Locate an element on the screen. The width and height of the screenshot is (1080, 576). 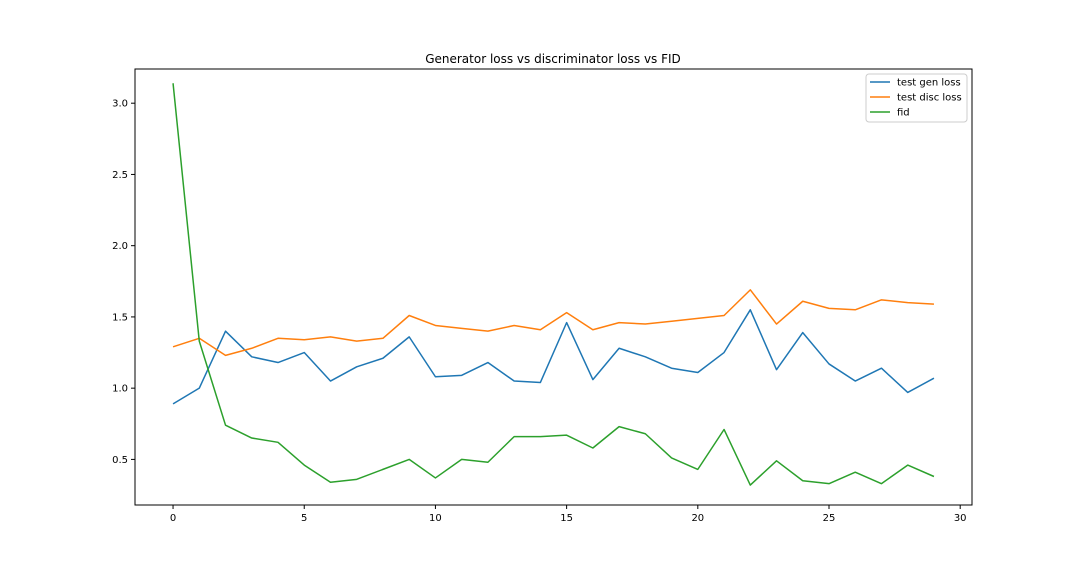
x-tick-label: 25 is located at coordinates (829, 518).